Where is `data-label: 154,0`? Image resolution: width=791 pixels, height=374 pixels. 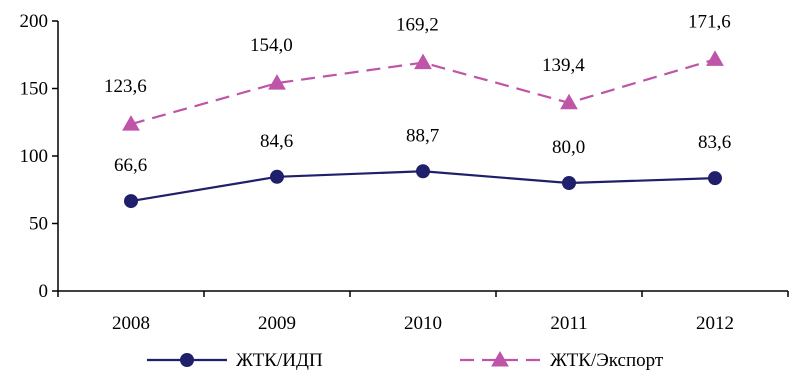 data-label: 154,0 is located at coordinates (271, 45).